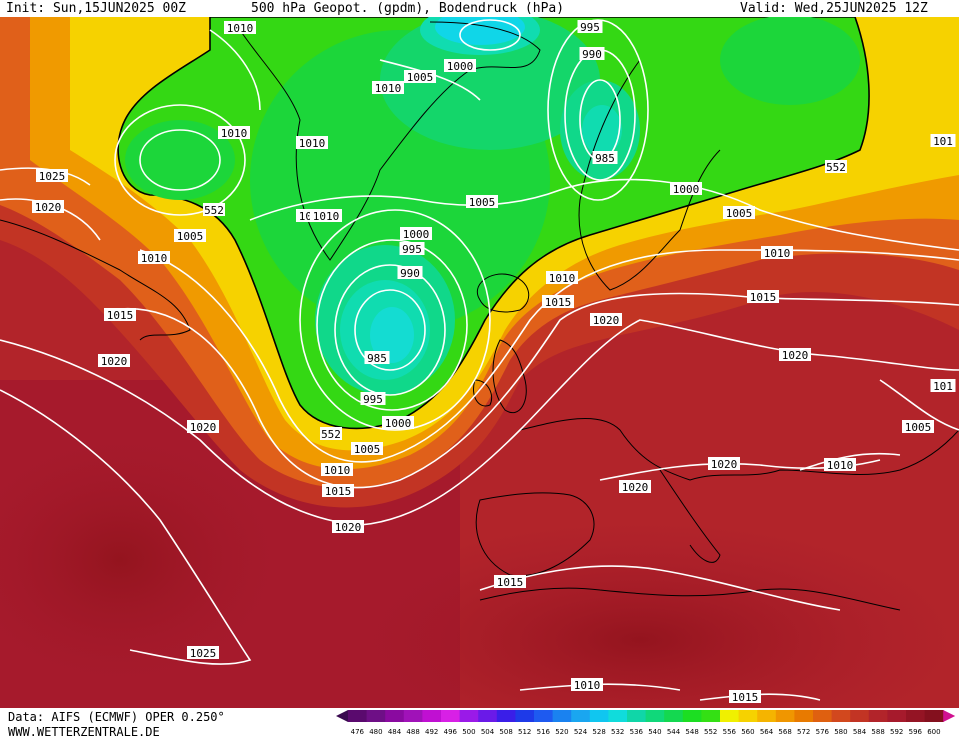 This screenshot has height=741, width=959. I want to click on scandinavia-coast, so click(649, 175).